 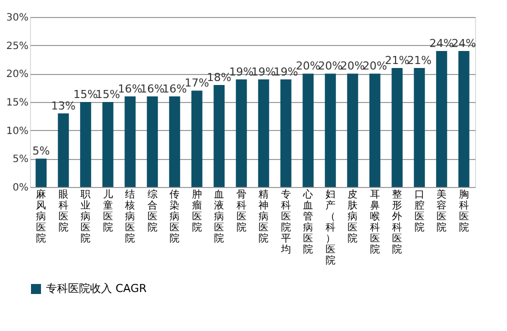 What do you see at coordinates (130, 216) in the screenshot?
I see `x-tick-label: 结核病医院` at bounding box center [130, 216].